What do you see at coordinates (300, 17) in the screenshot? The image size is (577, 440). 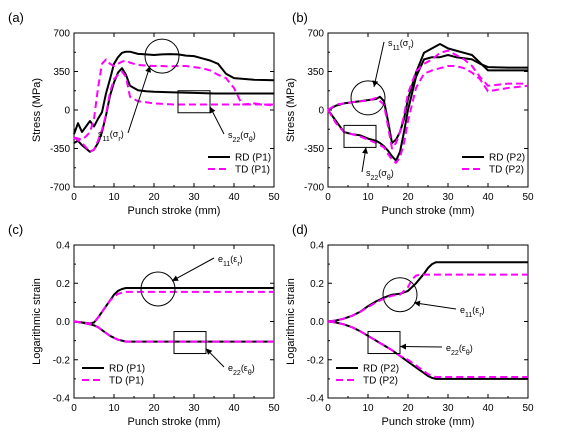 I see `panel-label: (b)` at bounding box center [300, 17].